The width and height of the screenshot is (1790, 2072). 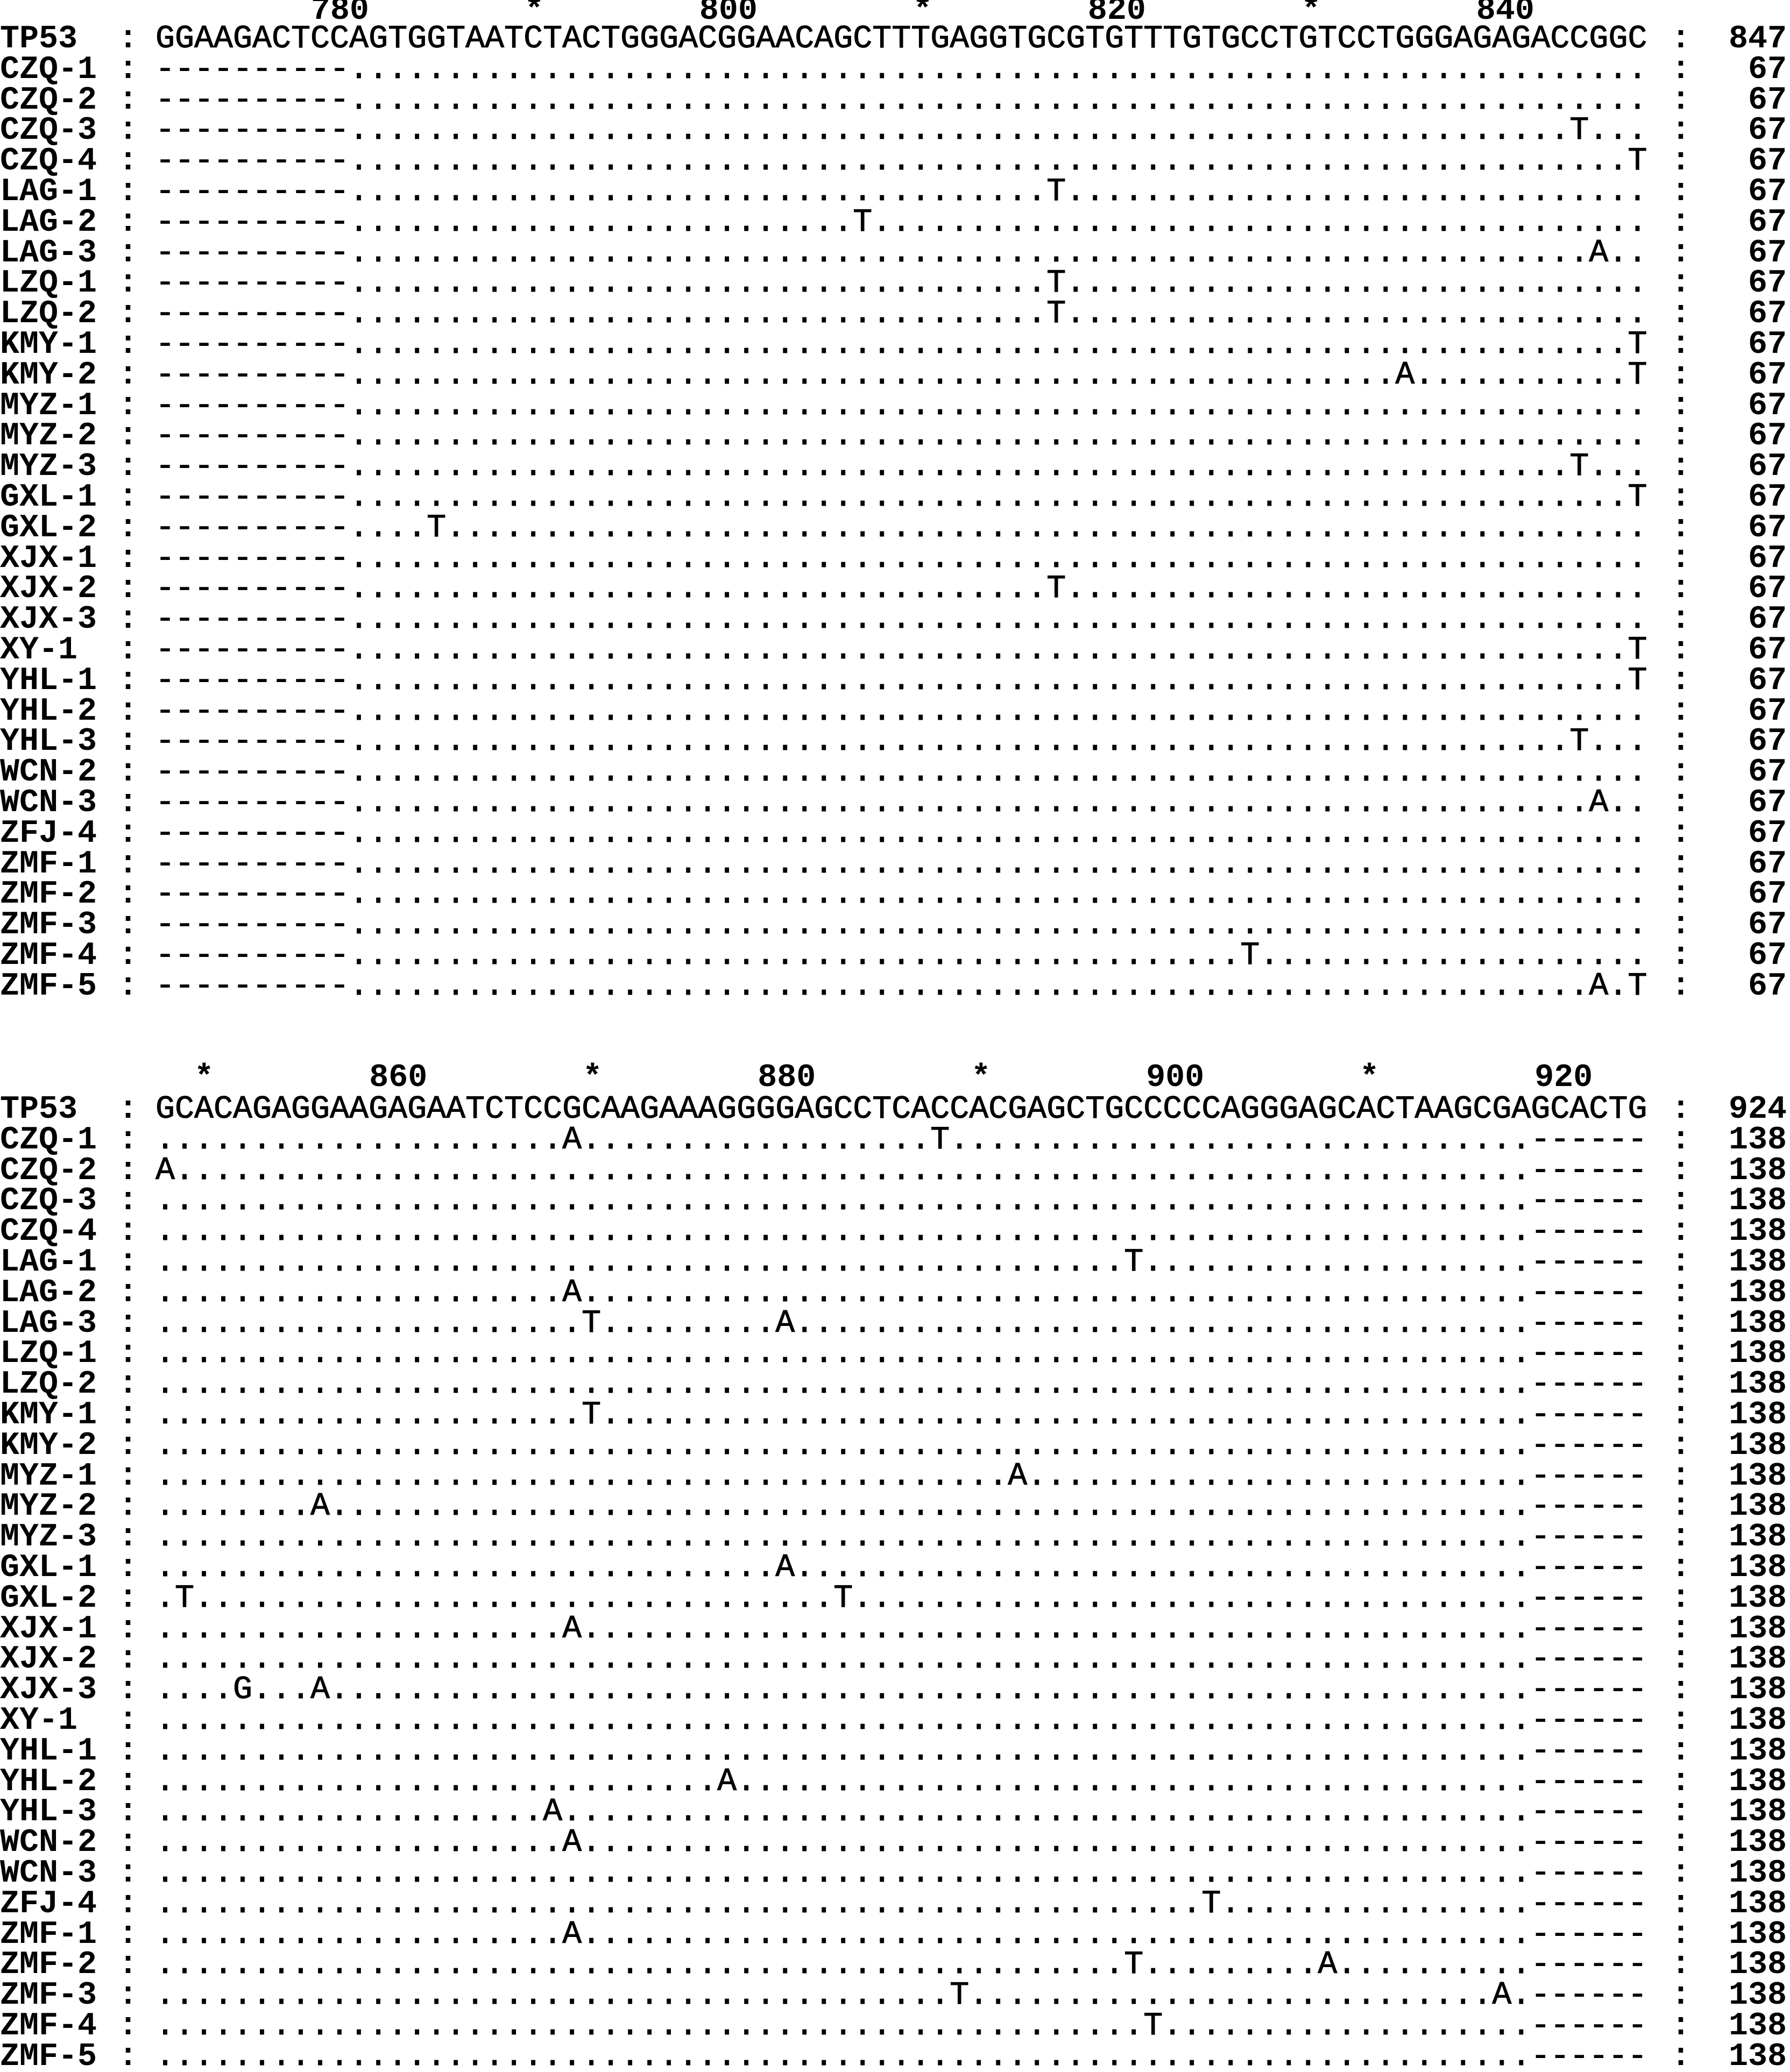 What do you see at coordinates (49, 925) in the screenshot?
I see `sequence-name: ZMF-3` at bounding box center [49, 925].